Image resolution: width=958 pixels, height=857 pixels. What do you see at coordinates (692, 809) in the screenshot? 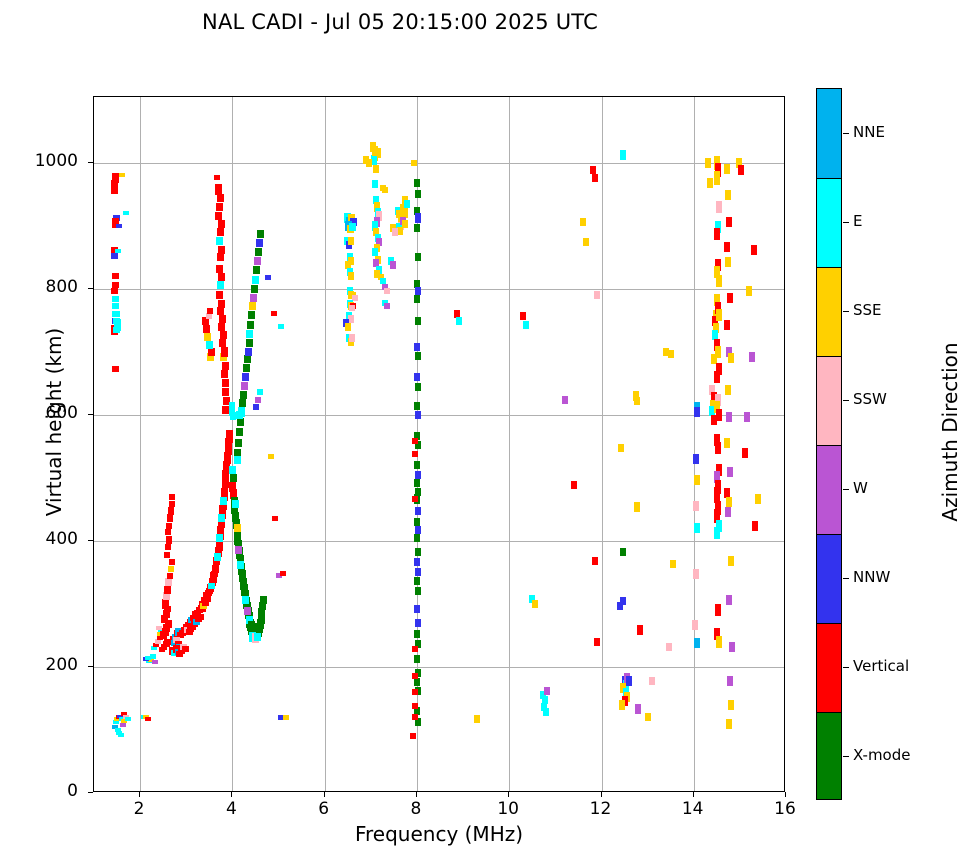
I see `x-axis-tick-label: 14` at bounding box center [692, 809].